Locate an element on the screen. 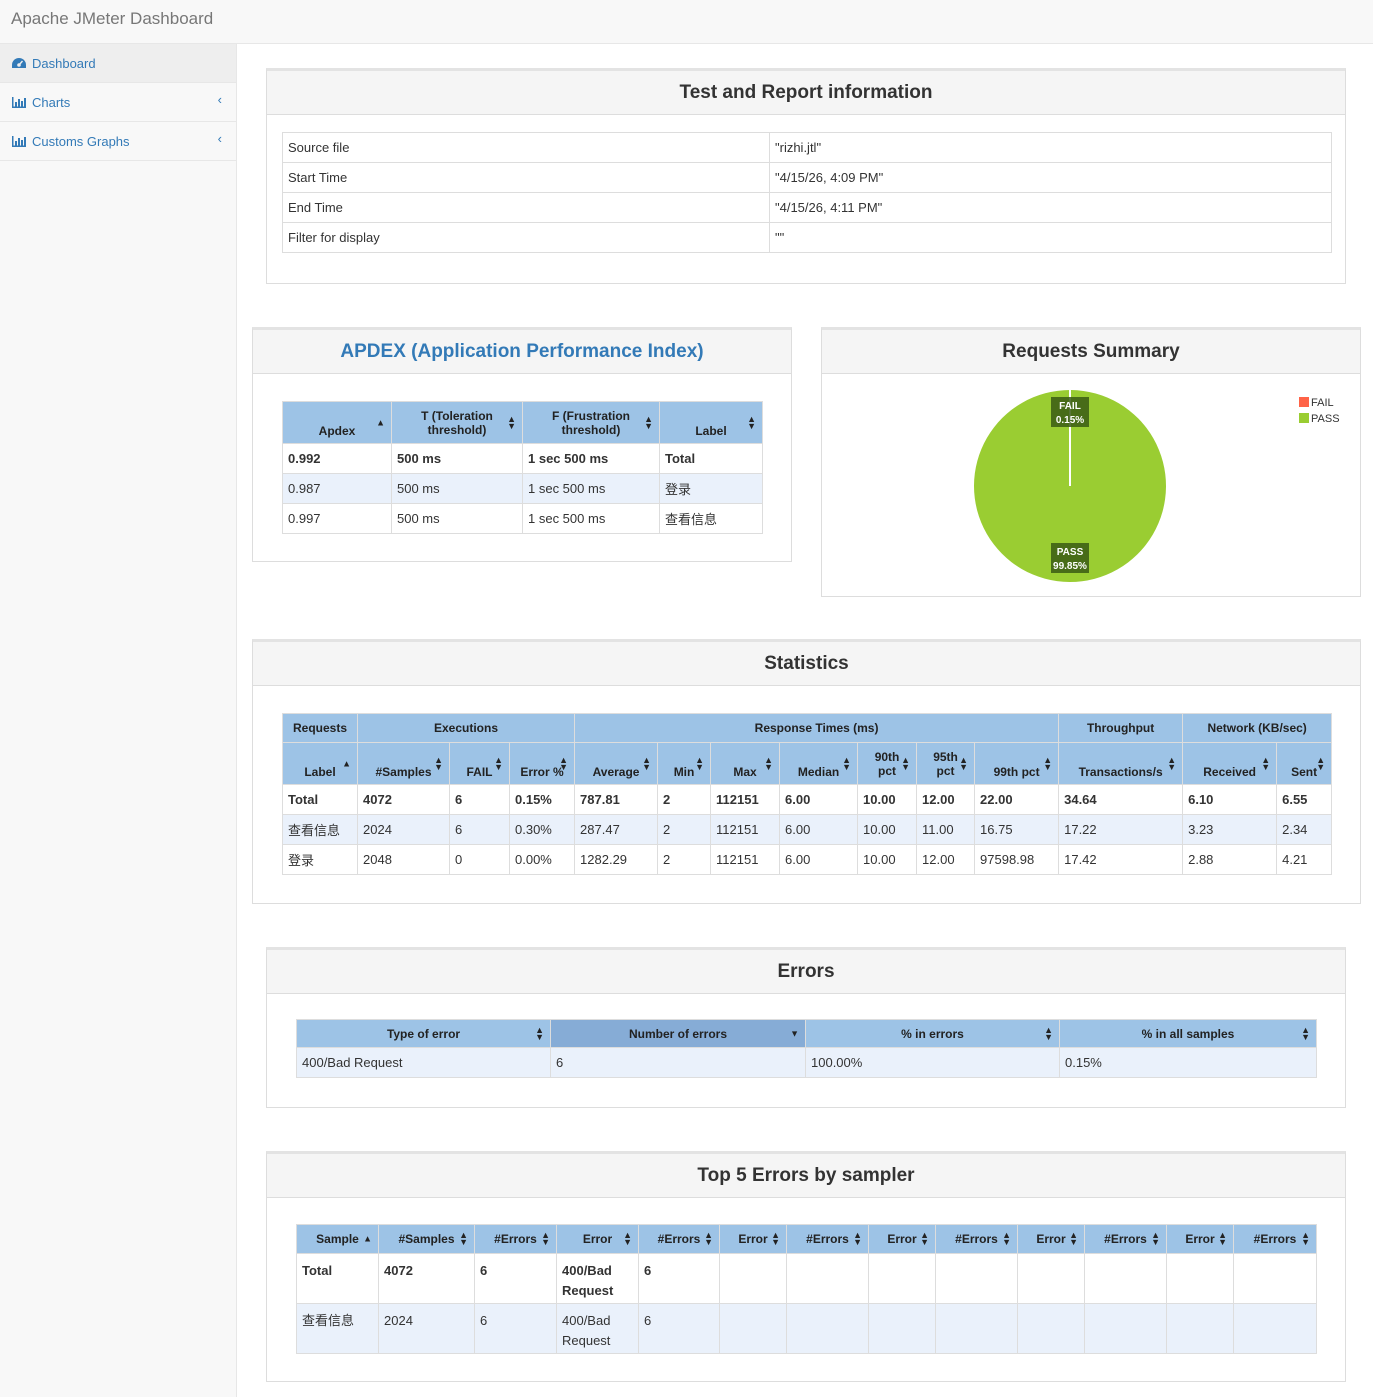 Image resolution: width=1373 pixels, height=1397 pixels. label-column-header: Label ▲ ▼ is located at coordinates (711, 422).